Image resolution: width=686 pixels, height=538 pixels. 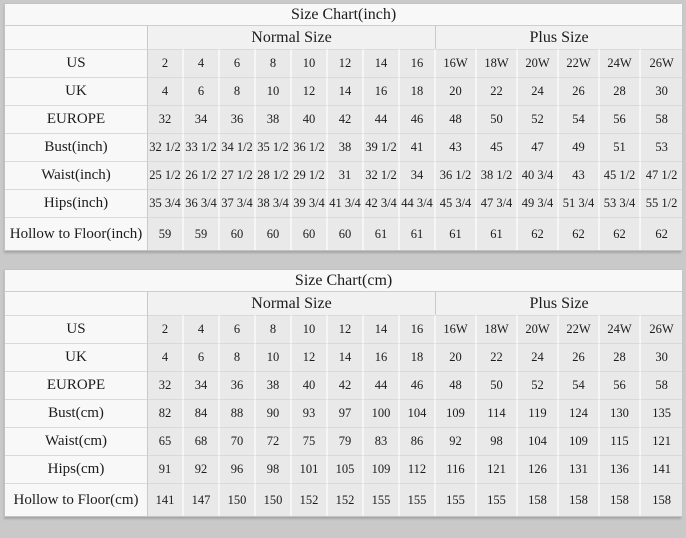 What do you see at coordinates (497, 91) in the screenshot?
I see `size-value-cell: 22` at bounding box center [497, 91].